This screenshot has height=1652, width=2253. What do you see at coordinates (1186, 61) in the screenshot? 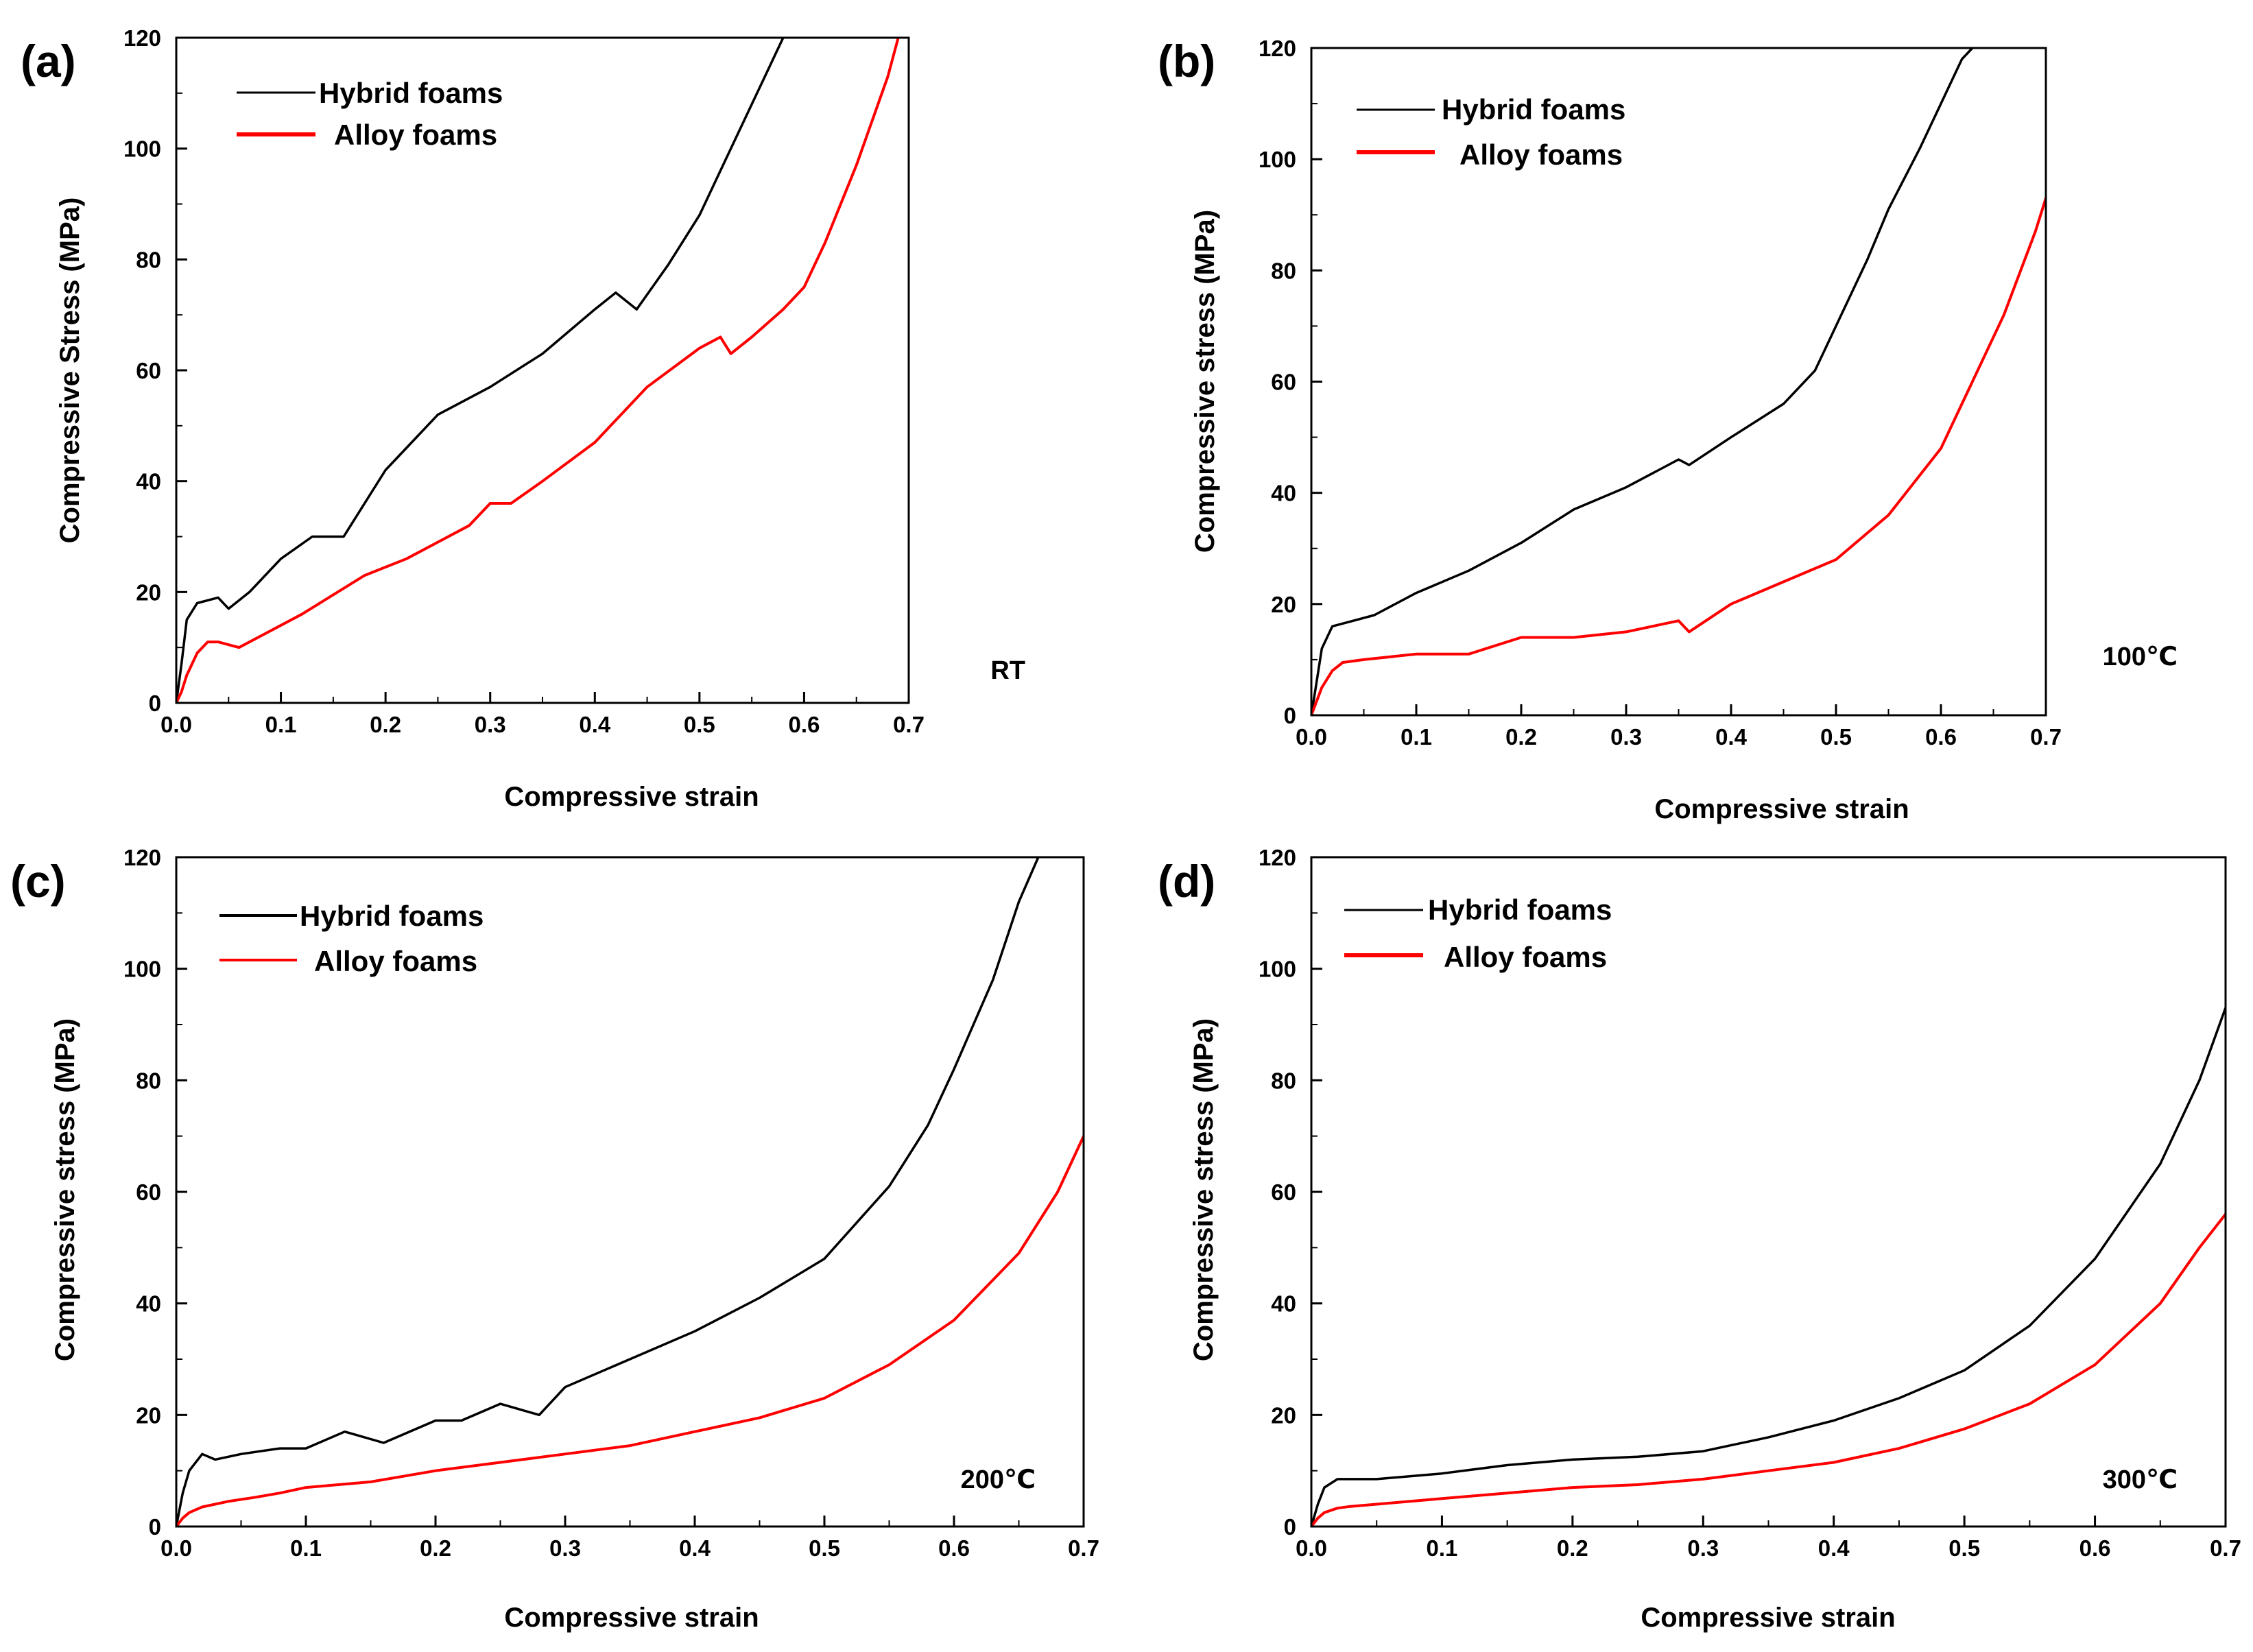
I see `panel-label: (b)` at bounding box center [1186, 61].